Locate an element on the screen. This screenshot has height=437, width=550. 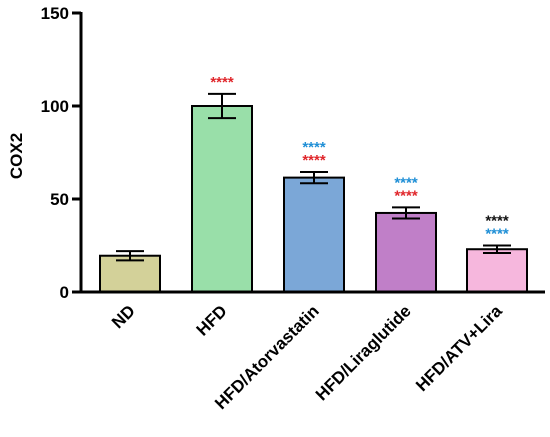
y-tick-label: 0 is located at coordinates (64, 292).